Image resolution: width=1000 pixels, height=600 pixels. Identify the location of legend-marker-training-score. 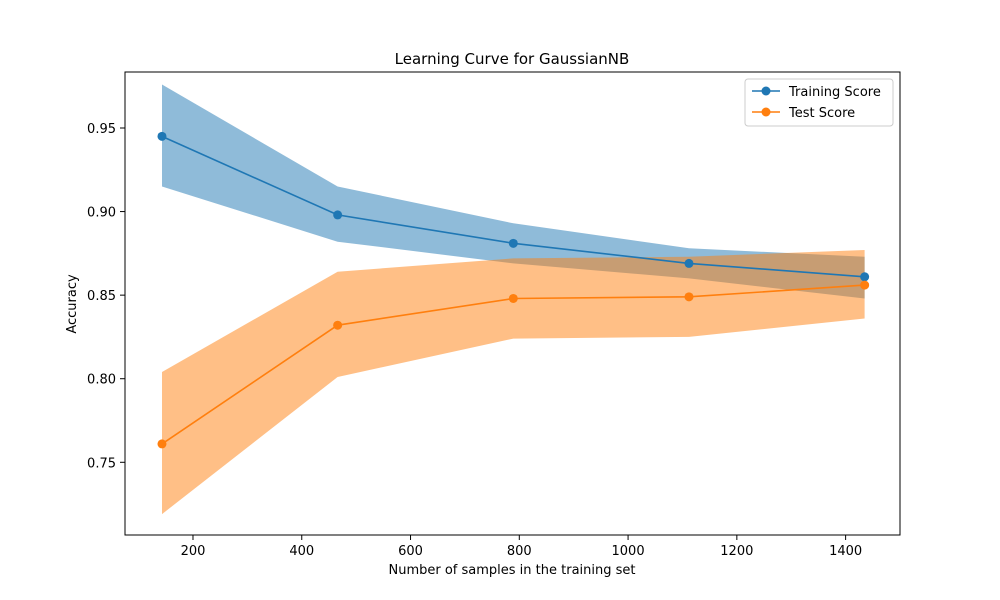
(766, 91).